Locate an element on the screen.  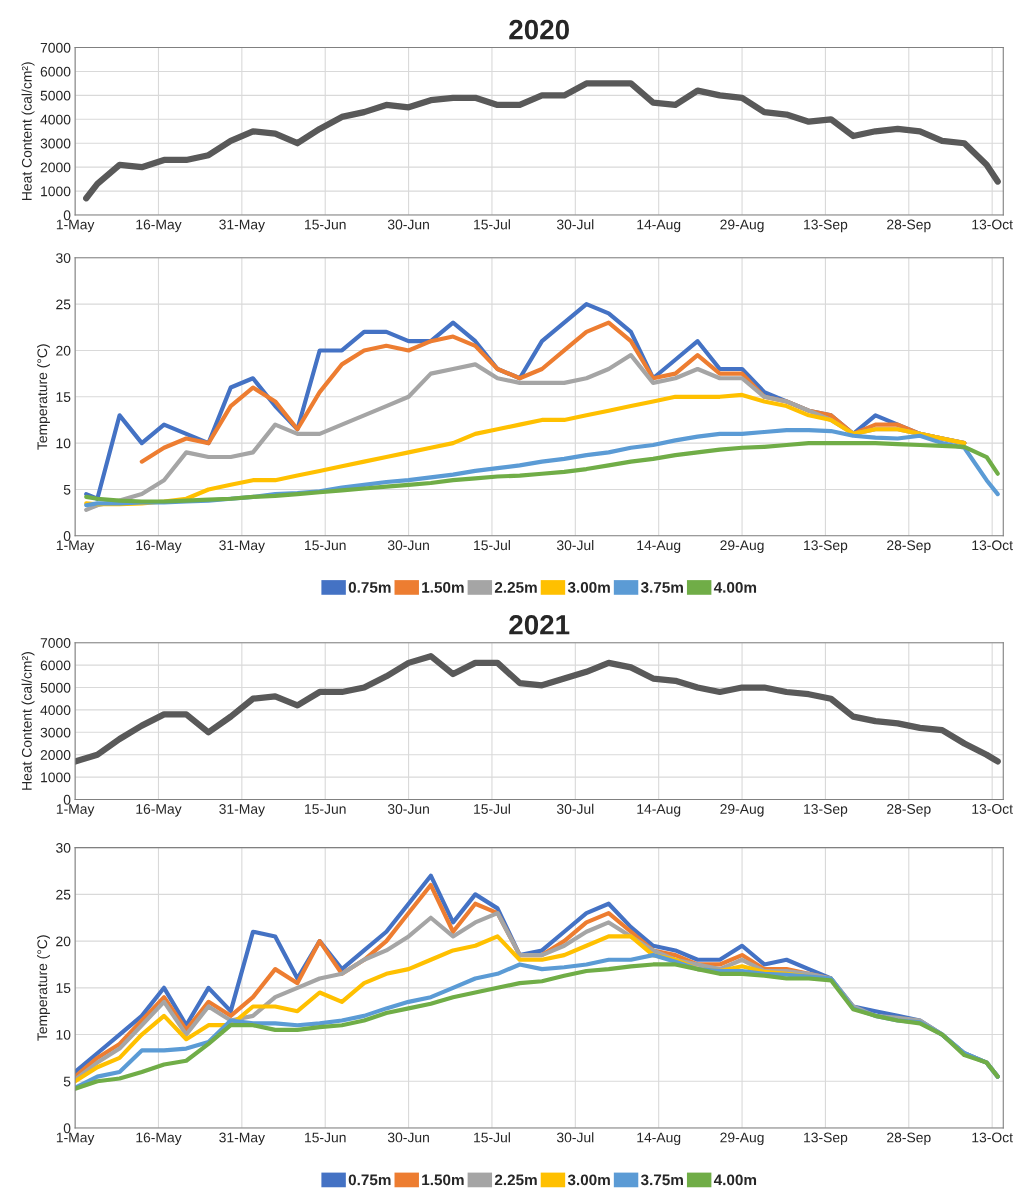
chart-title: 2020 is located at coordinates (539, 29).